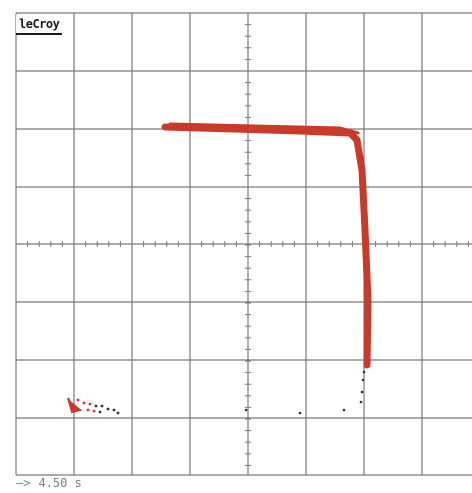 The image size is (472, 493). What do you see at coordinates (264, 128) in the screenshot?
I see `trace-path` at bounding box center [264, 128].